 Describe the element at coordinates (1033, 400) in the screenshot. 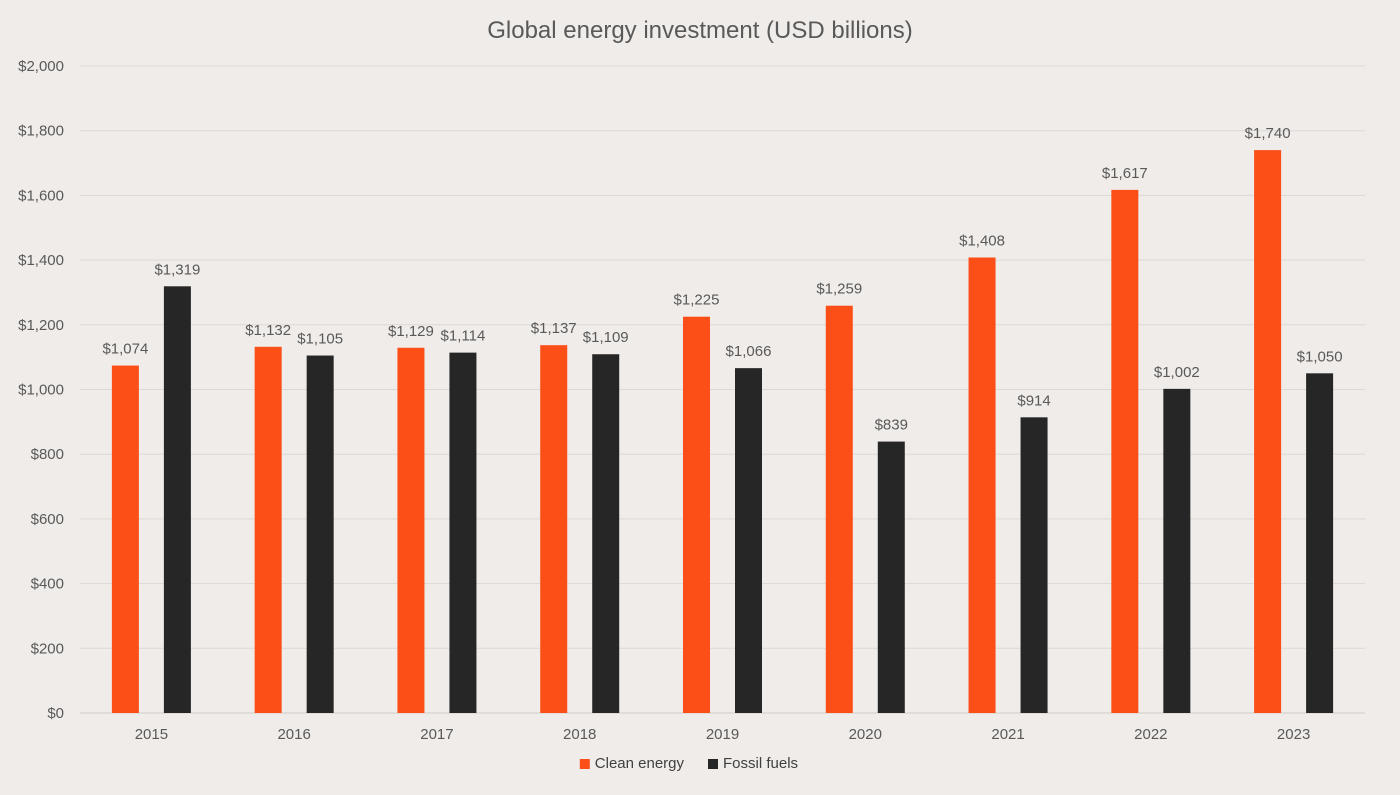

I see `data-label: $914` at that location.